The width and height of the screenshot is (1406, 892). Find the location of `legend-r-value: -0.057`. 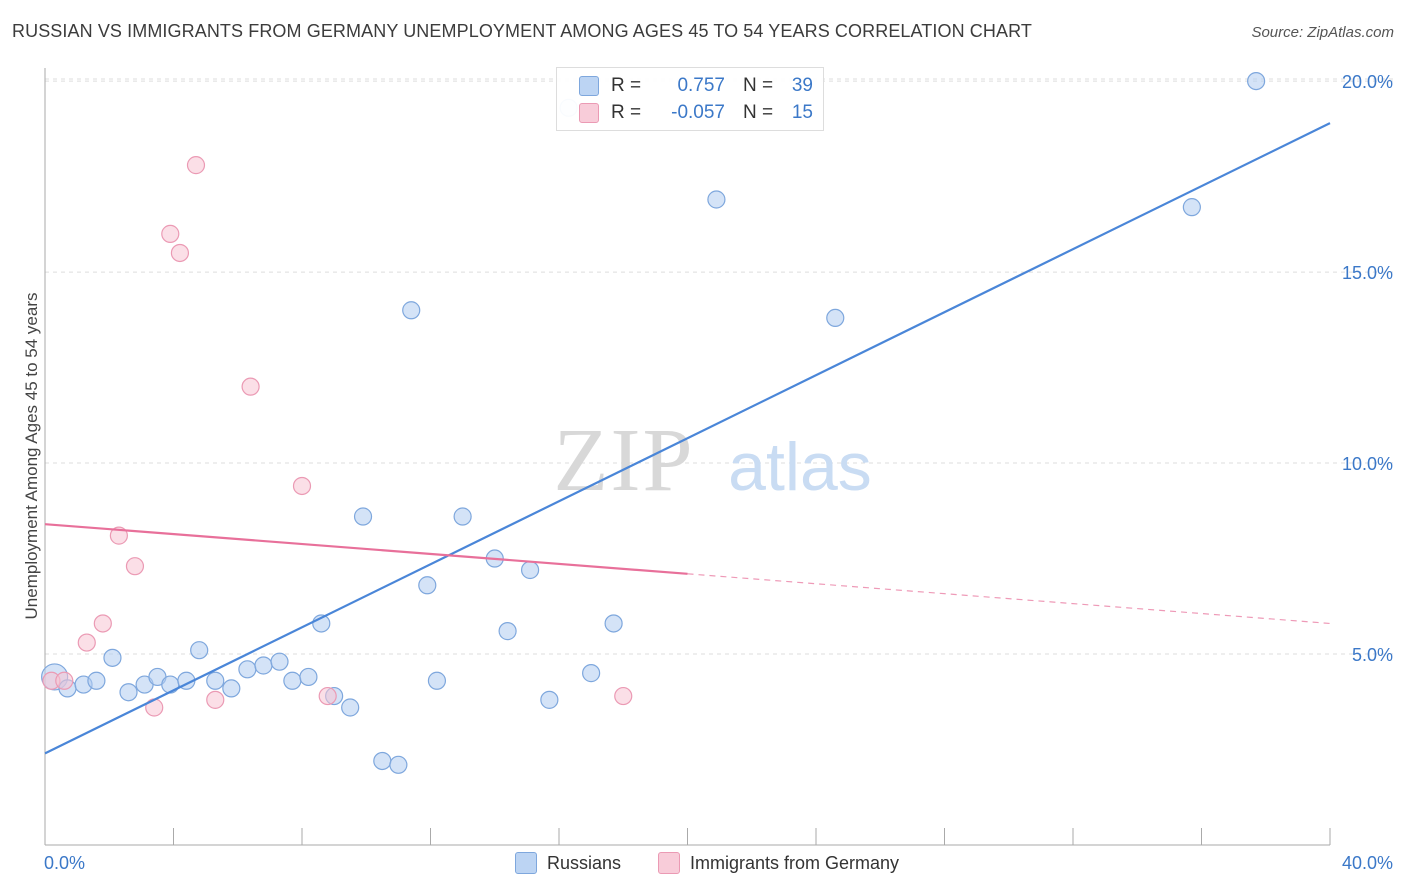

legend-r-value: -0.057 is located at coordinates (698, 112).